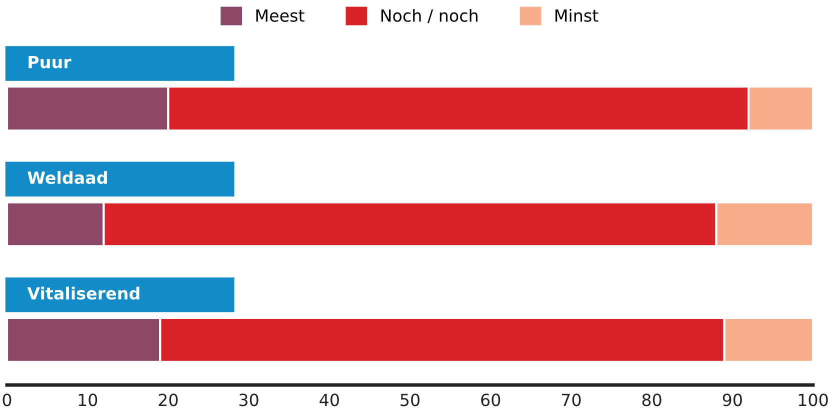 The width and height of the screenshot is (832, 411). I want to click on x-tick-label: 30, so click(248, 400).